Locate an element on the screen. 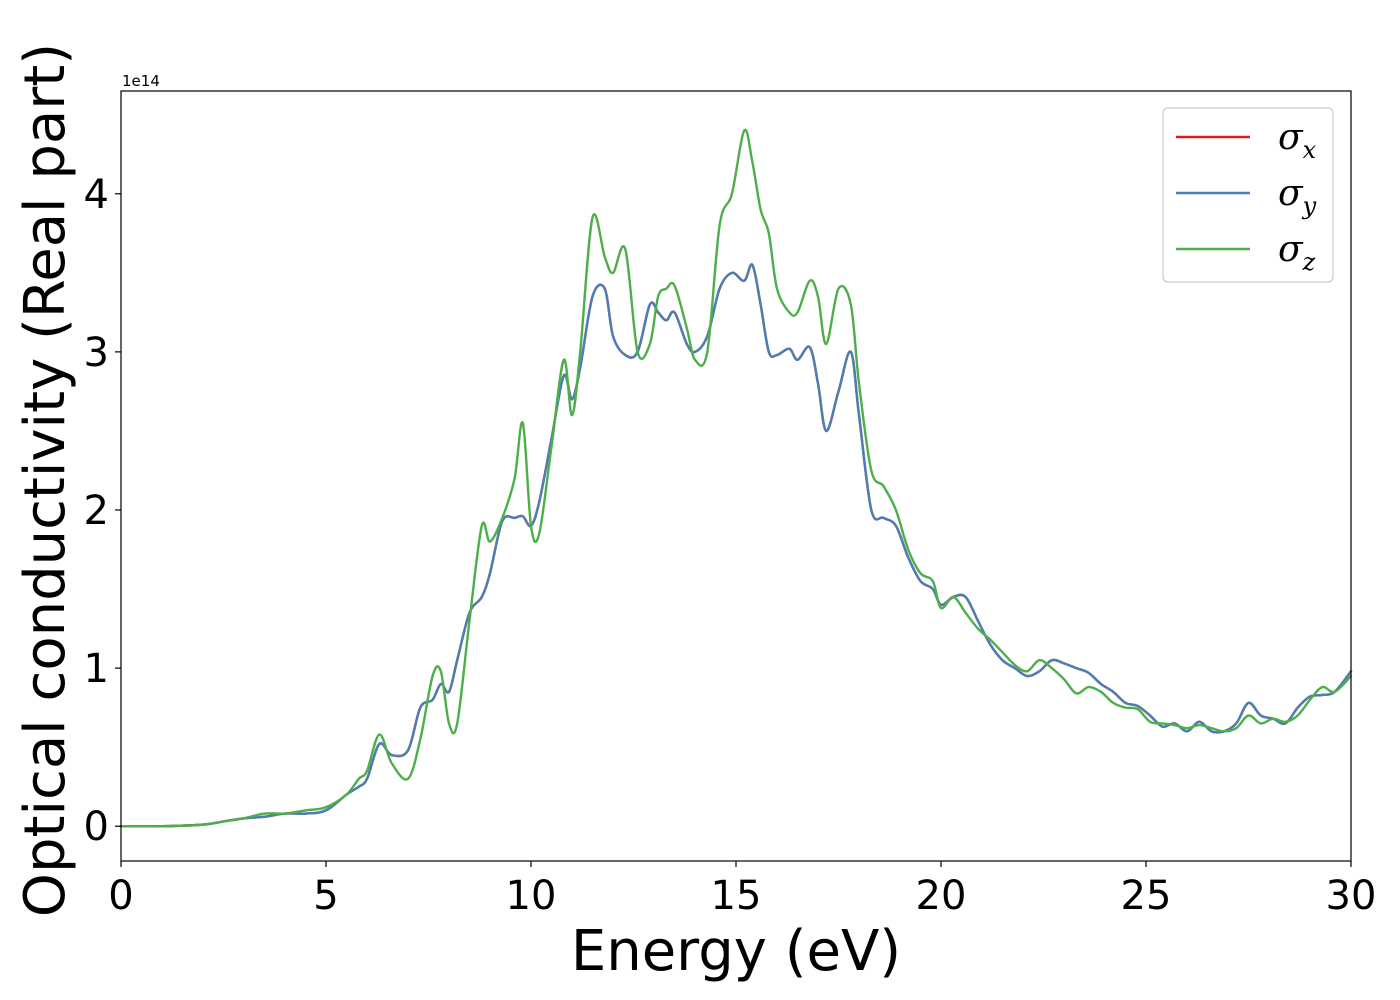  y-tick-label: 3 is located at coordinates (96, 353).